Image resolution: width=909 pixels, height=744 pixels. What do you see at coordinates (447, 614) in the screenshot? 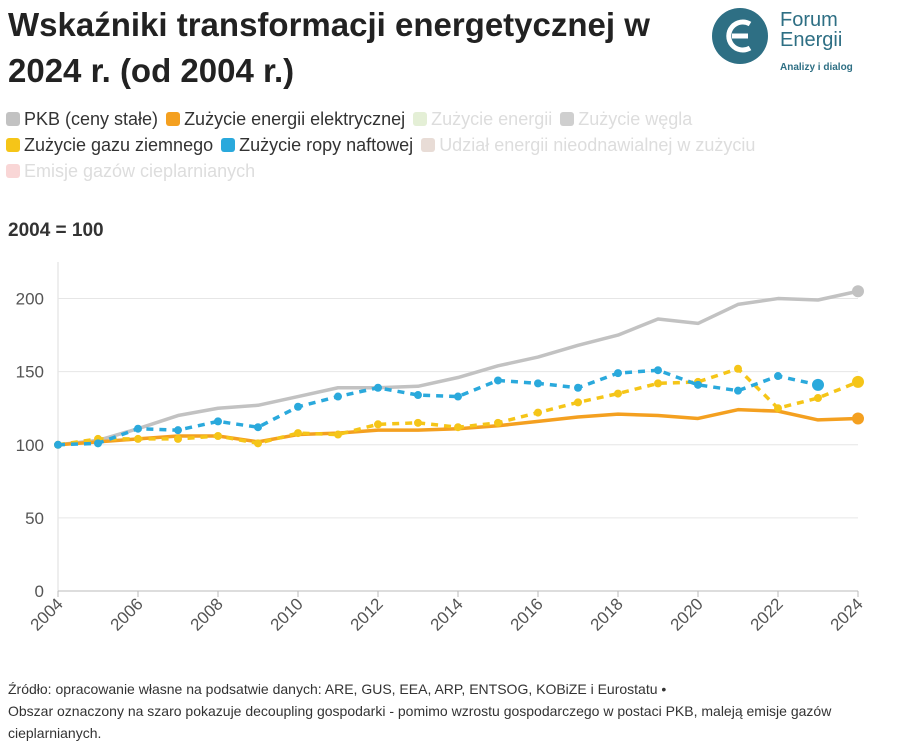
I see `x-tick-label: 2014` at bounding box center [447, 614].